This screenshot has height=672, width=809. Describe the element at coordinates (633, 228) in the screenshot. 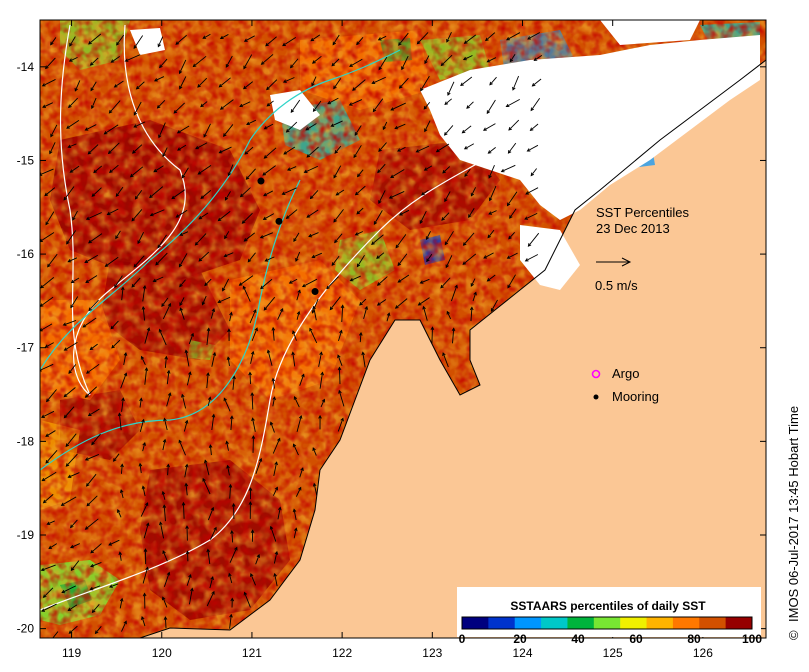

I see `map-title-line2: 23 Dec 2013` at that location.